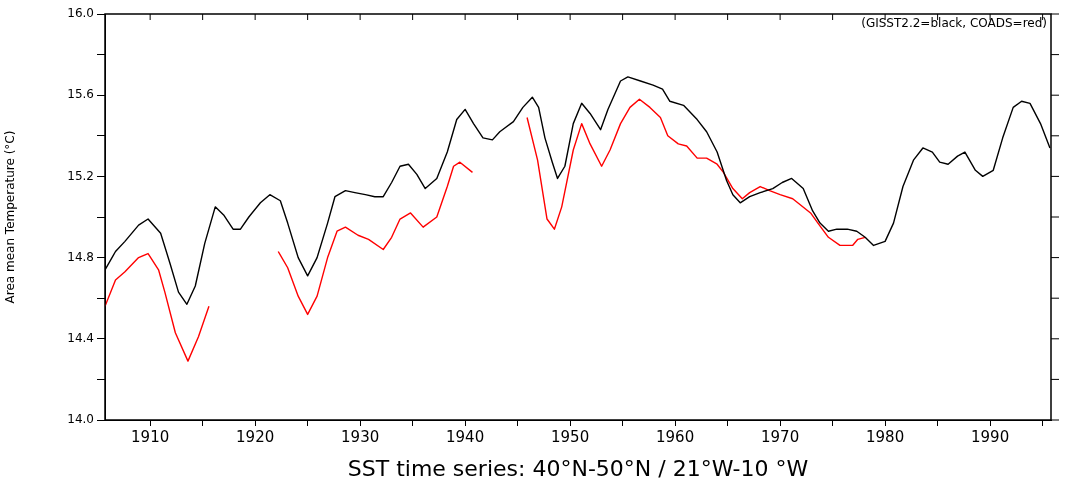 The height and width of the screenshot is (487, 1067). I want to click on x-tick-label: 1960, so click(675, 436).